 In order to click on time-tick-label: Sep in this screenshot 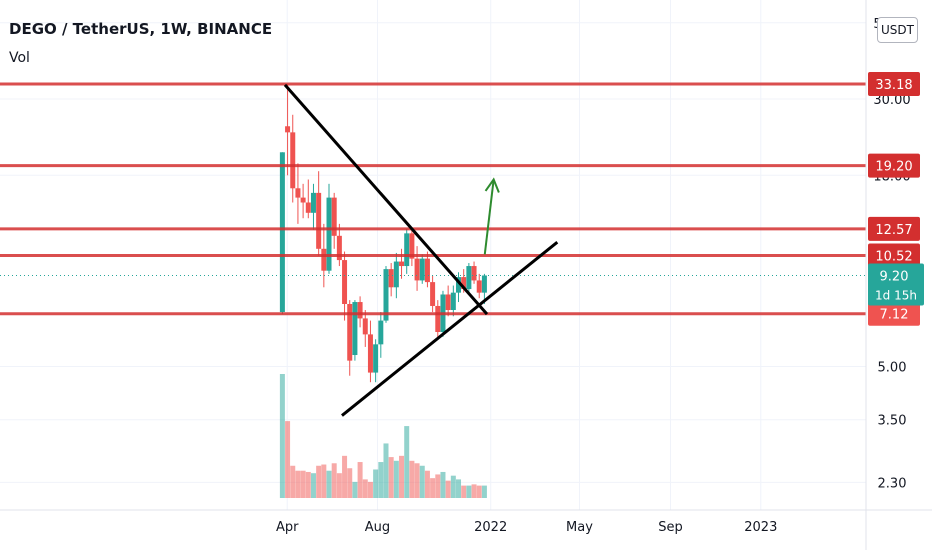, I will do `click(670, 527)`.